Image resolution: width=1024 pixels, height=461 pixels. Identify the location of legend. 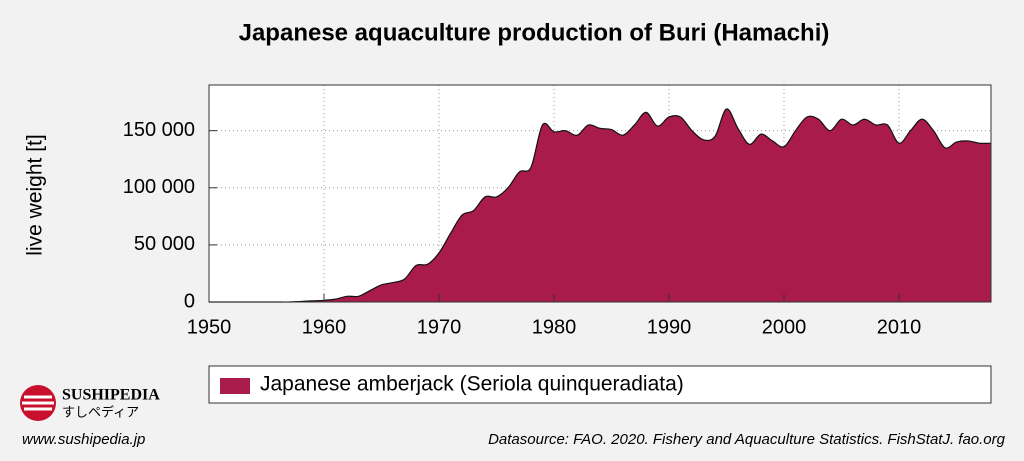
(600, 384).